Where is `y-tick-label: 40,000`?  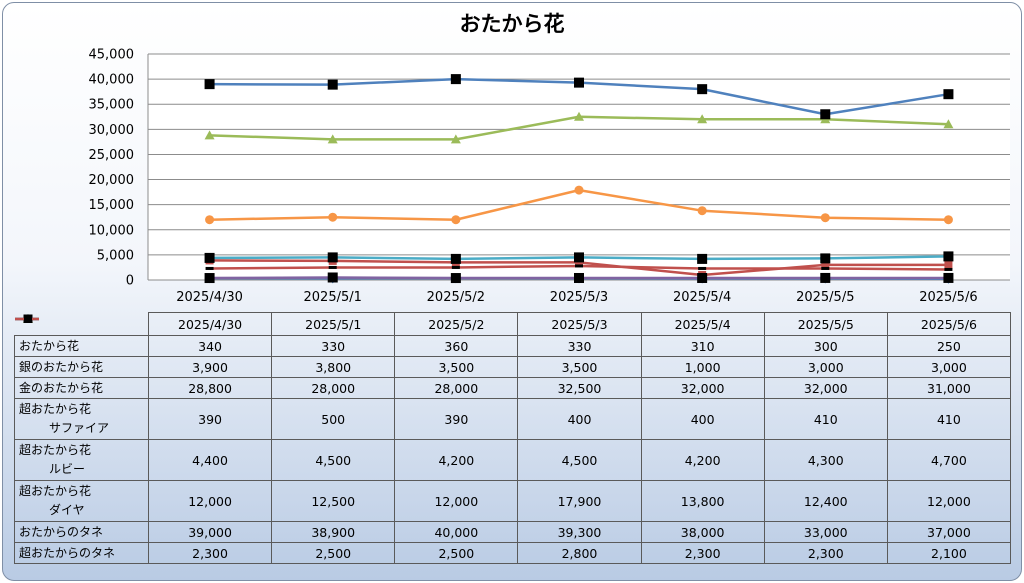
y-tick-label: 40,000 is located at coordinates (112, 80).